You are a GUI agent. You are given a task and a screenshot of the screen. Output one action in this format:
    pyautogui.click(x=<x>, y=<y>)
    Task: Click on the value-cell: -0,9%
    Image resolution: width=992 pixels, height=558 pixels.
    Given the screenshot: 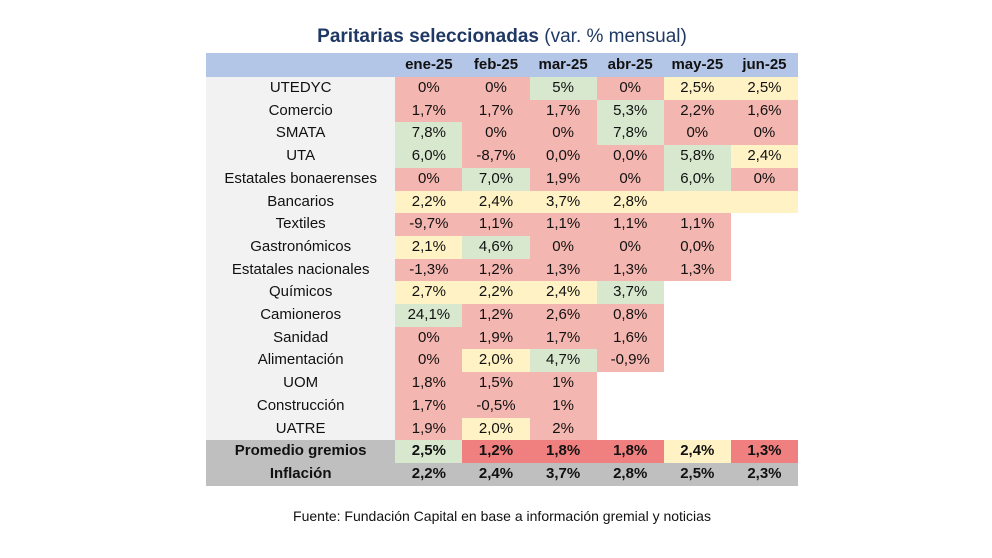 What is the action you would take?
    pyautogui.click(x=630, y=361)
    